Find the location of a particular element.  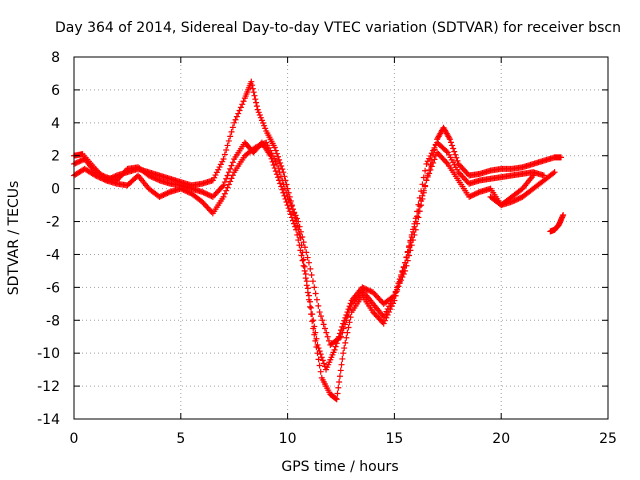

x-tick-label: 0 is located at coordinates (74, 439).